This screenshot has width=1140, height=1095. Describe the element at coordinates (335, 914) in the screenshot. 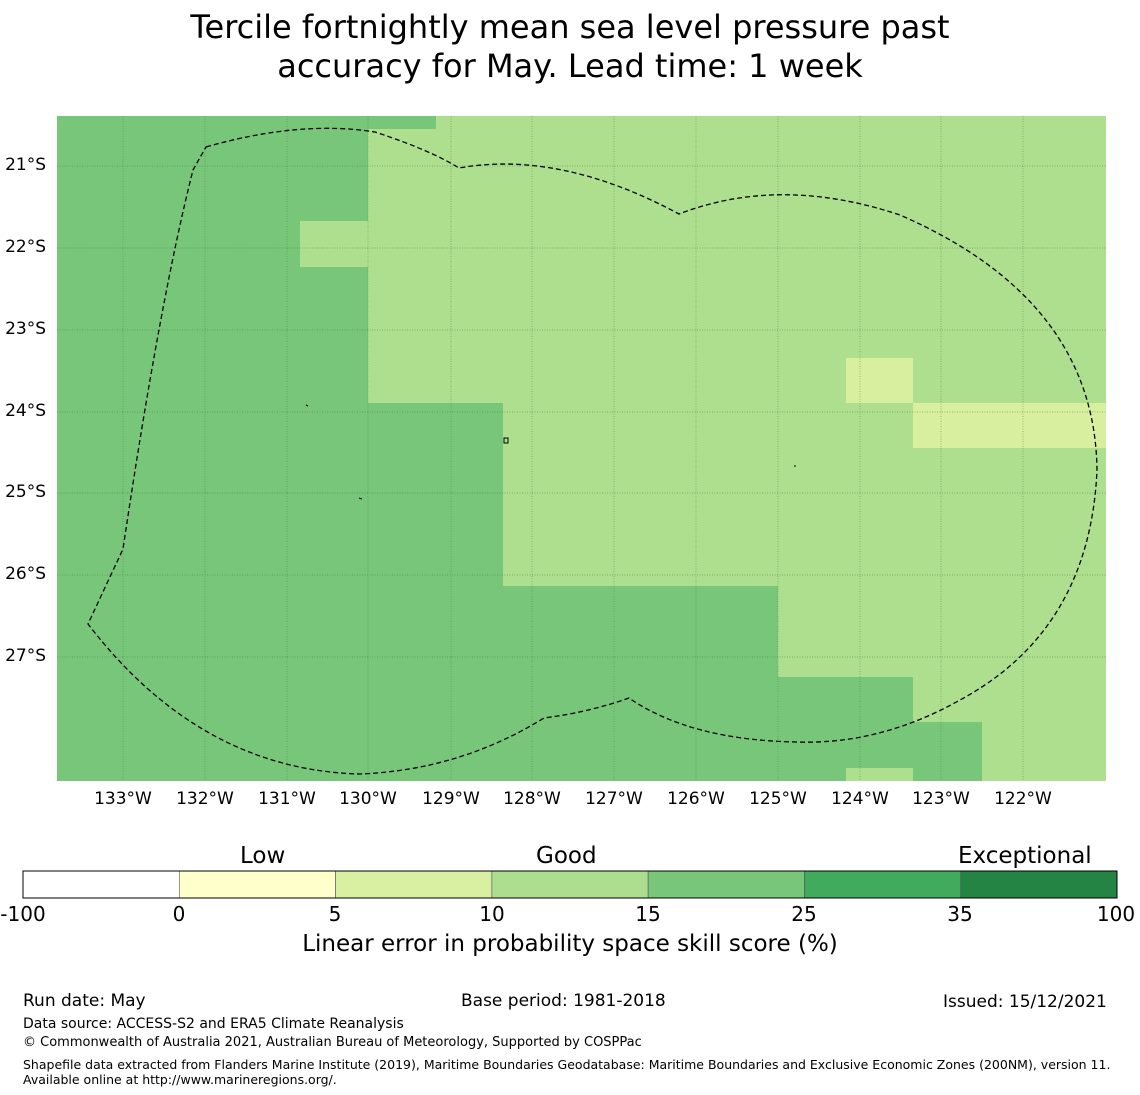

I see `colorbar-tick: 5` at that location.